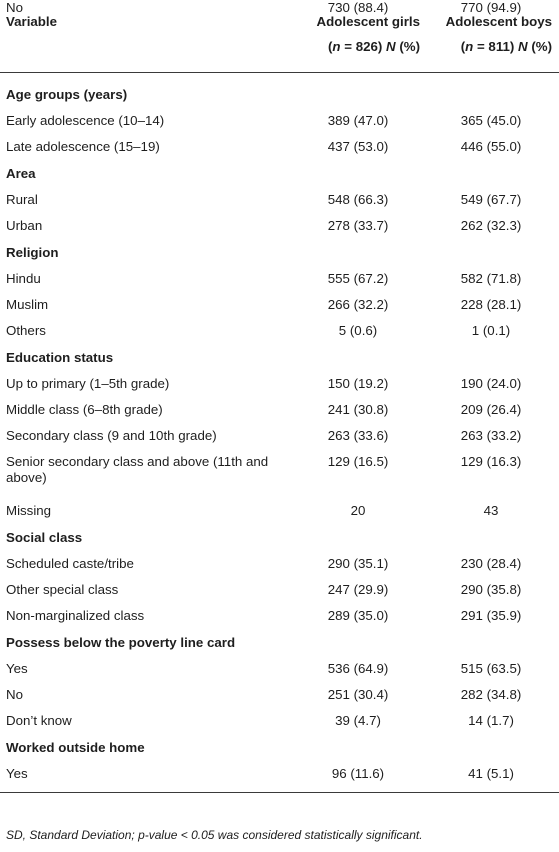 This screenshot has width=559, height=852. I want to click on girls-value: 555 (67.2), so click(358, 278).